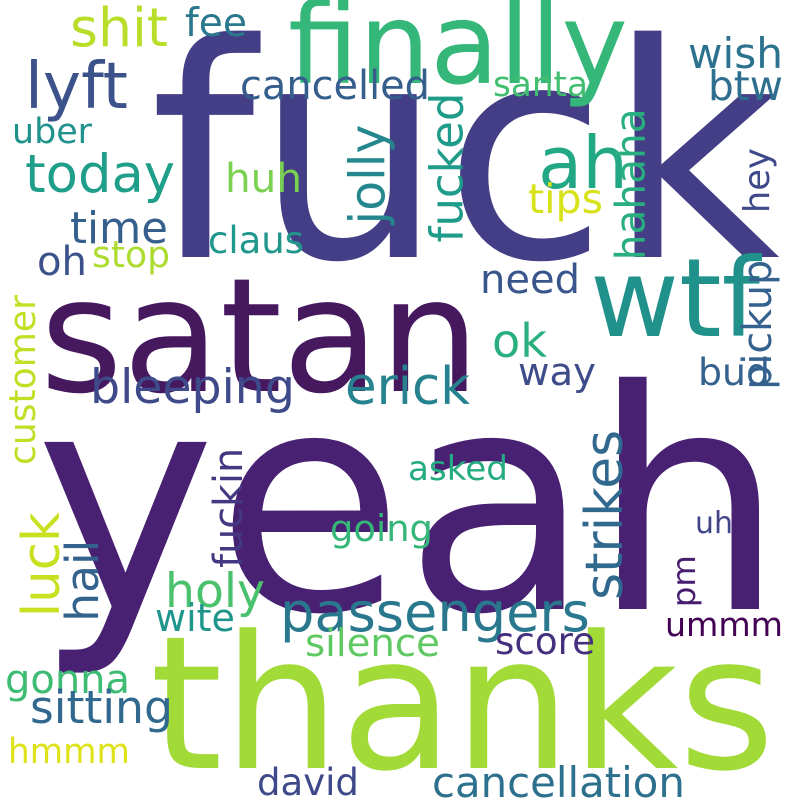 The width and height of the screenshot is (800, 800). I want to click on word-david: david, so click(308, 780).